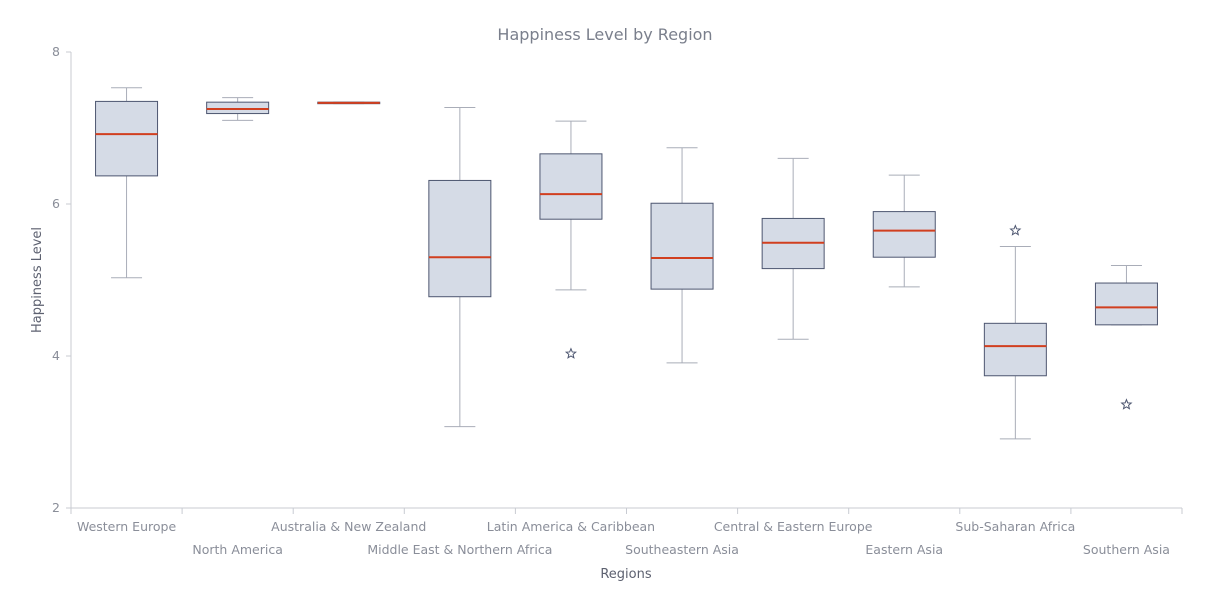 This screenshot has height=610, width=1220. I want to click on y-tick-label: 6, so click(56, 203).